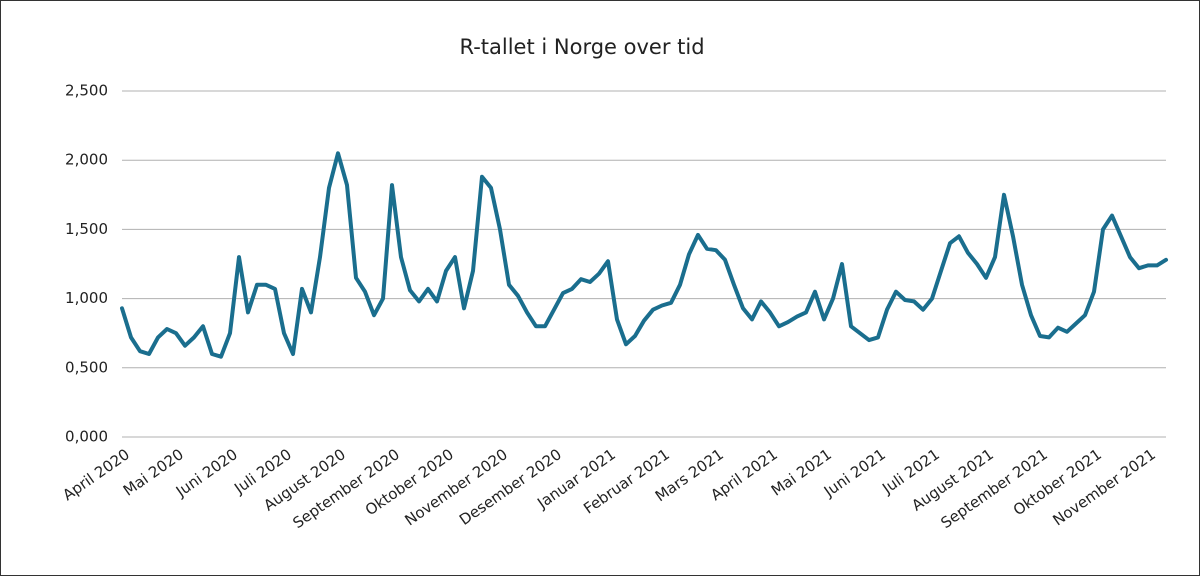  I want to click on y-tick-label: 2,000, so click(86, 160).